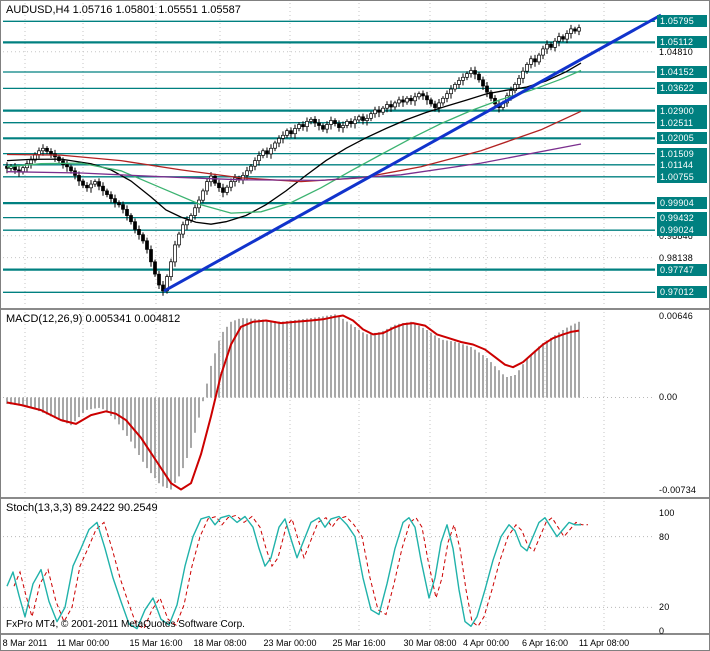 The image size is (710, 651). What do you see at coordinates (682, 153) in the screenshot?
I see `price-level-label: 1.01509` at bounding box center [682, 153].